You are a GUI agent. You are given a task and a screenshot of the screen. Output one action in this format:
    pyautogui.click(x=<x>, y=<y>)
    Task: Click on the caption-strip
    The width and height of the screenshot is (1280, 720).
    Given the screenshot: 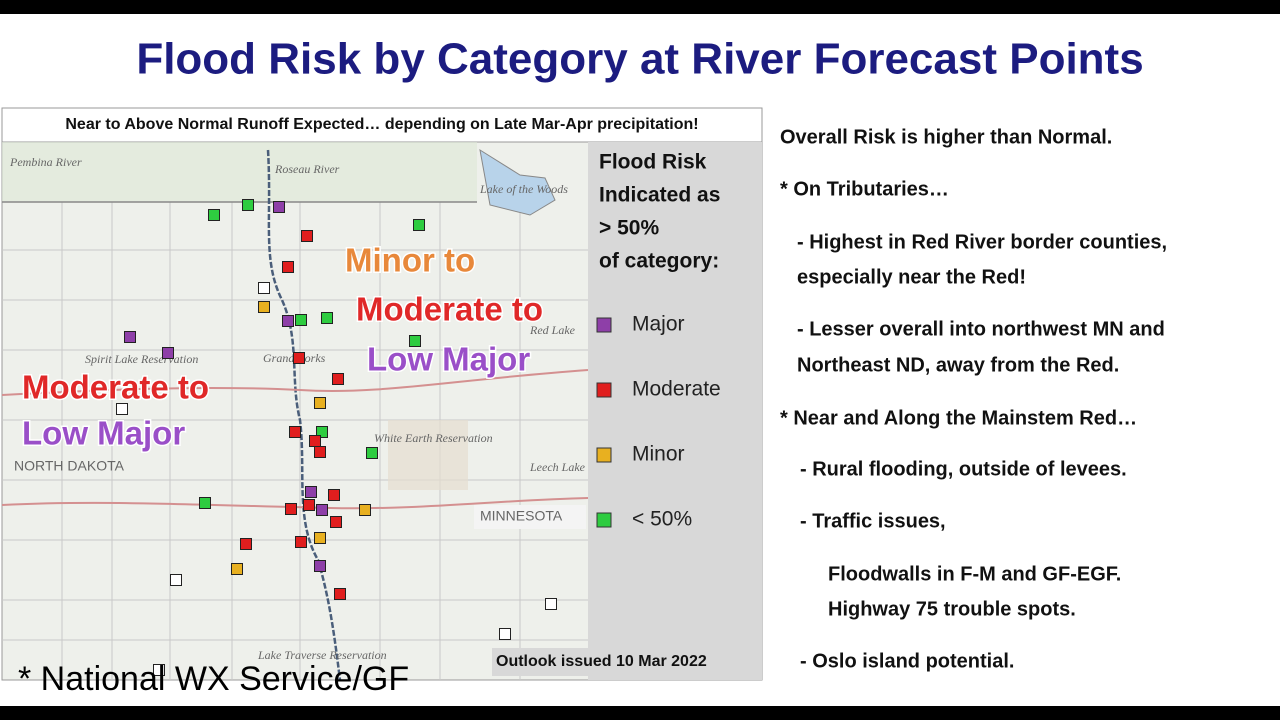 What is the action you would take?
    pyautogui.click(x=382, y=125)
    